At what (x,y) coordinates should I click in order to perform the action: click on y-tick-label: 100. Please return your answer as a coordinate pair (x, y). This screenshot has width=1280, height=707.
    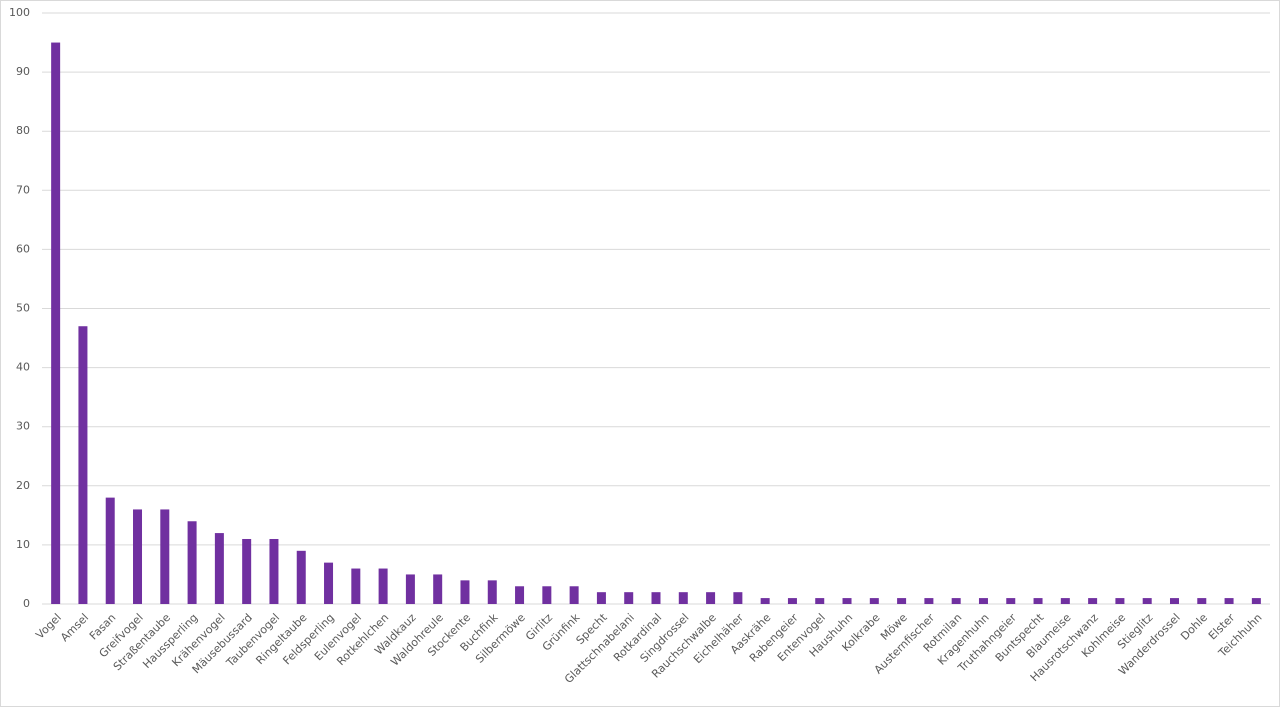
    Looking at the image, I should click on (19, 12).